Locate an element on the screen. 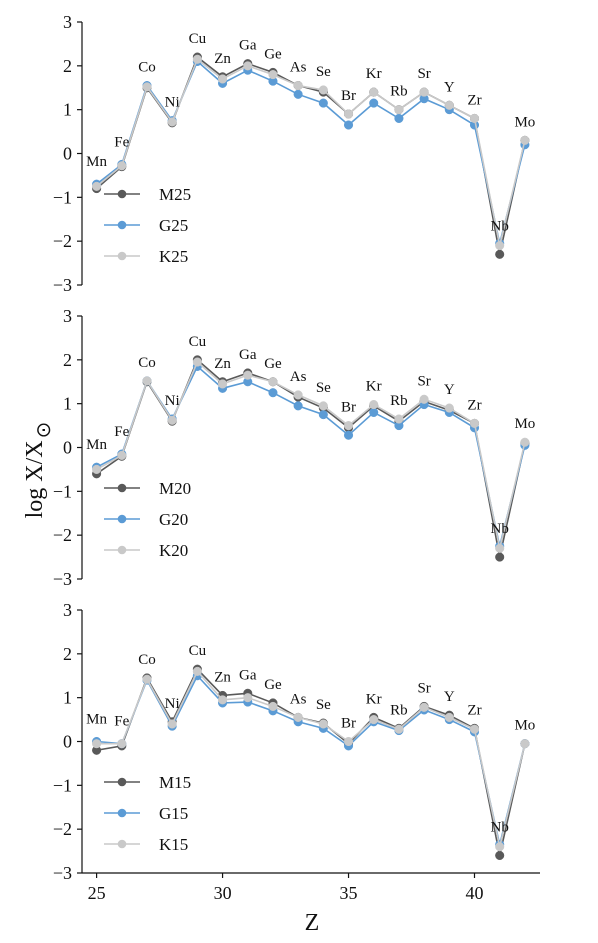 The height and width of the screenshot is (943, 598). legend-label-K20: K20 is located at coordinates (173, 550).